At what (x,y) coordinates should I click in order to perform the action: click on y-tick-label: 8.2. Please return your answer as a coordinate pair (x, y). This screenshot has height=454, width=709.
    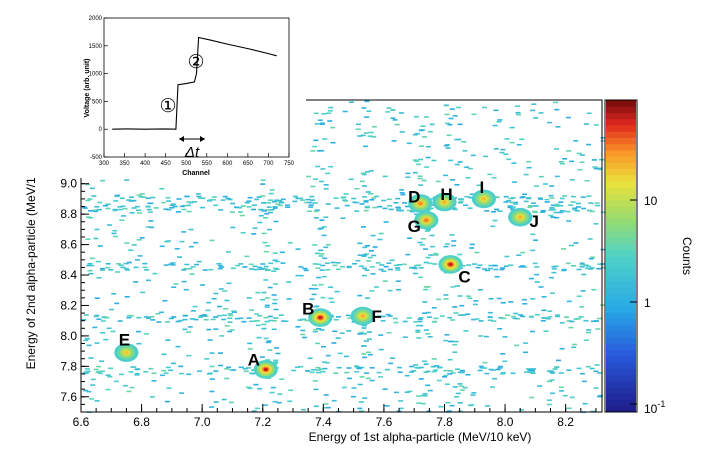
    Looking at the image, I should click on (68, 305).